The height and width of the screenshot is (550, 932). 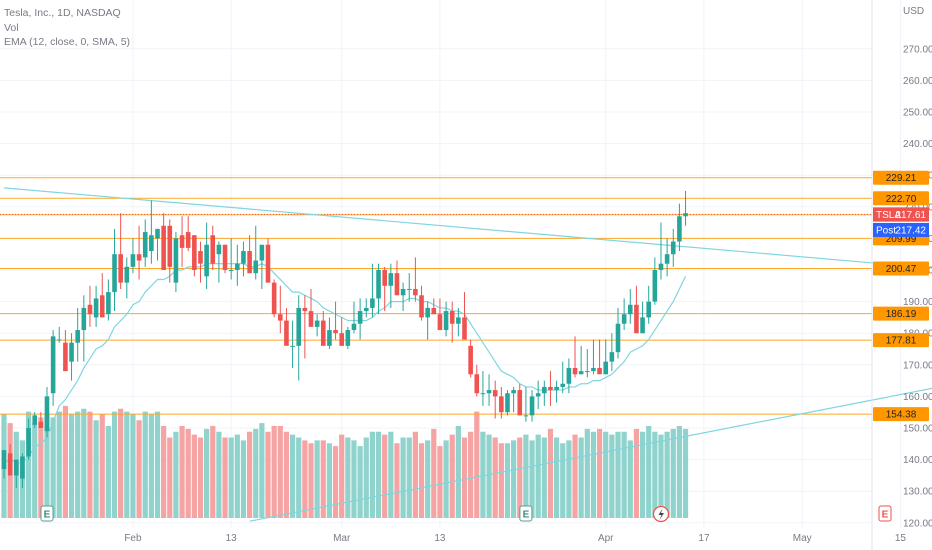 What do you see at coordinates (67, 42) in the screenshot?
I see `ema-legend: EMA (12, close, 0, SMA, 5)` at bounding box center [67, 42].